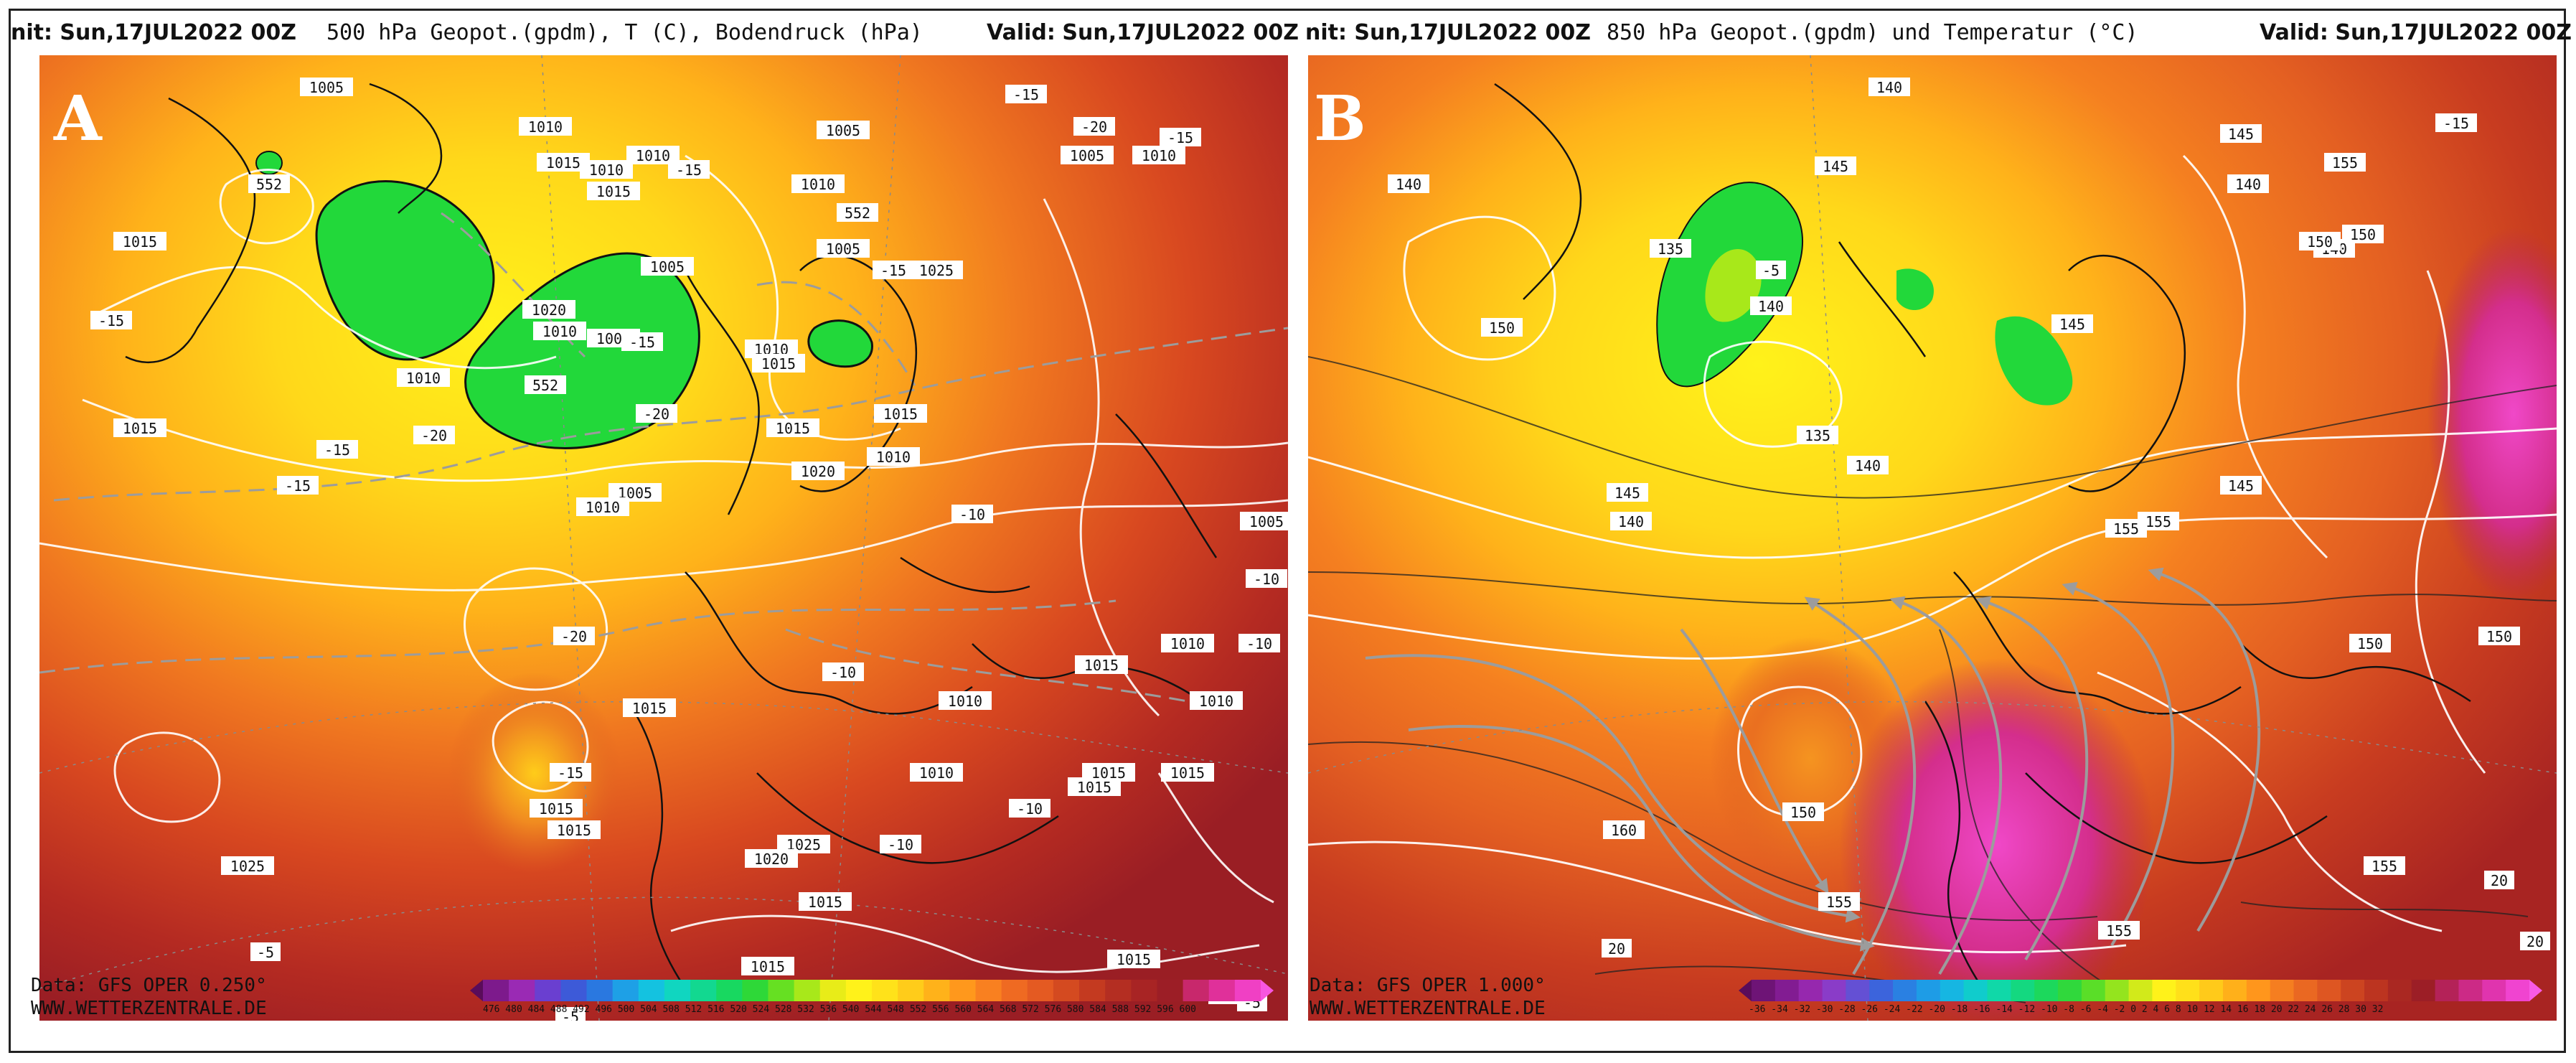 The height and width of the screenshot is (1063, 2576). What do you see at coordinates (2072, 325) in the screenshot?
I see `contour-b-label: 145` at bounding box center [2072, 325].